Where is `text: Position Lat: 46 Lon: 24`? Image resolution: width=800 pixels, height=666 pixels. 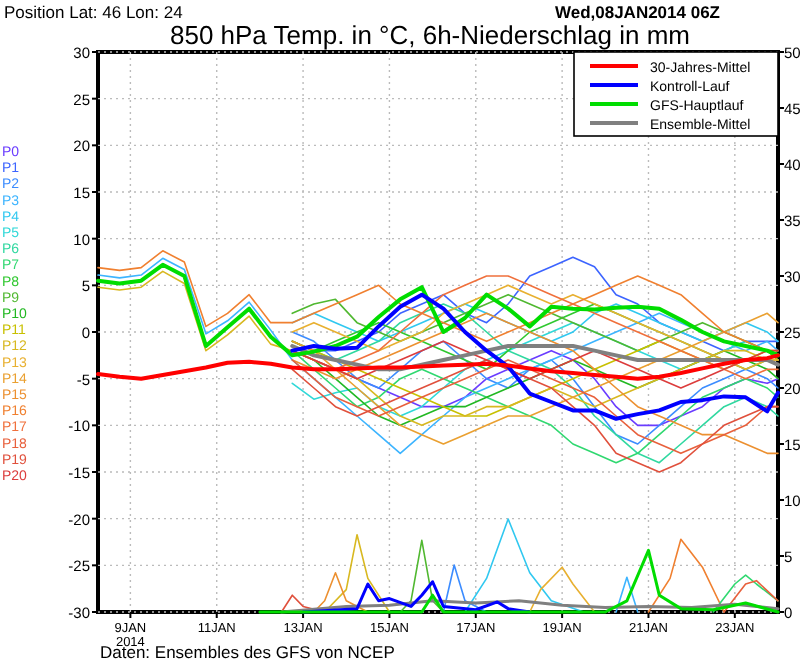 text: Position Lat: 46 Lon: 24 is located at coordinates (94, 12).